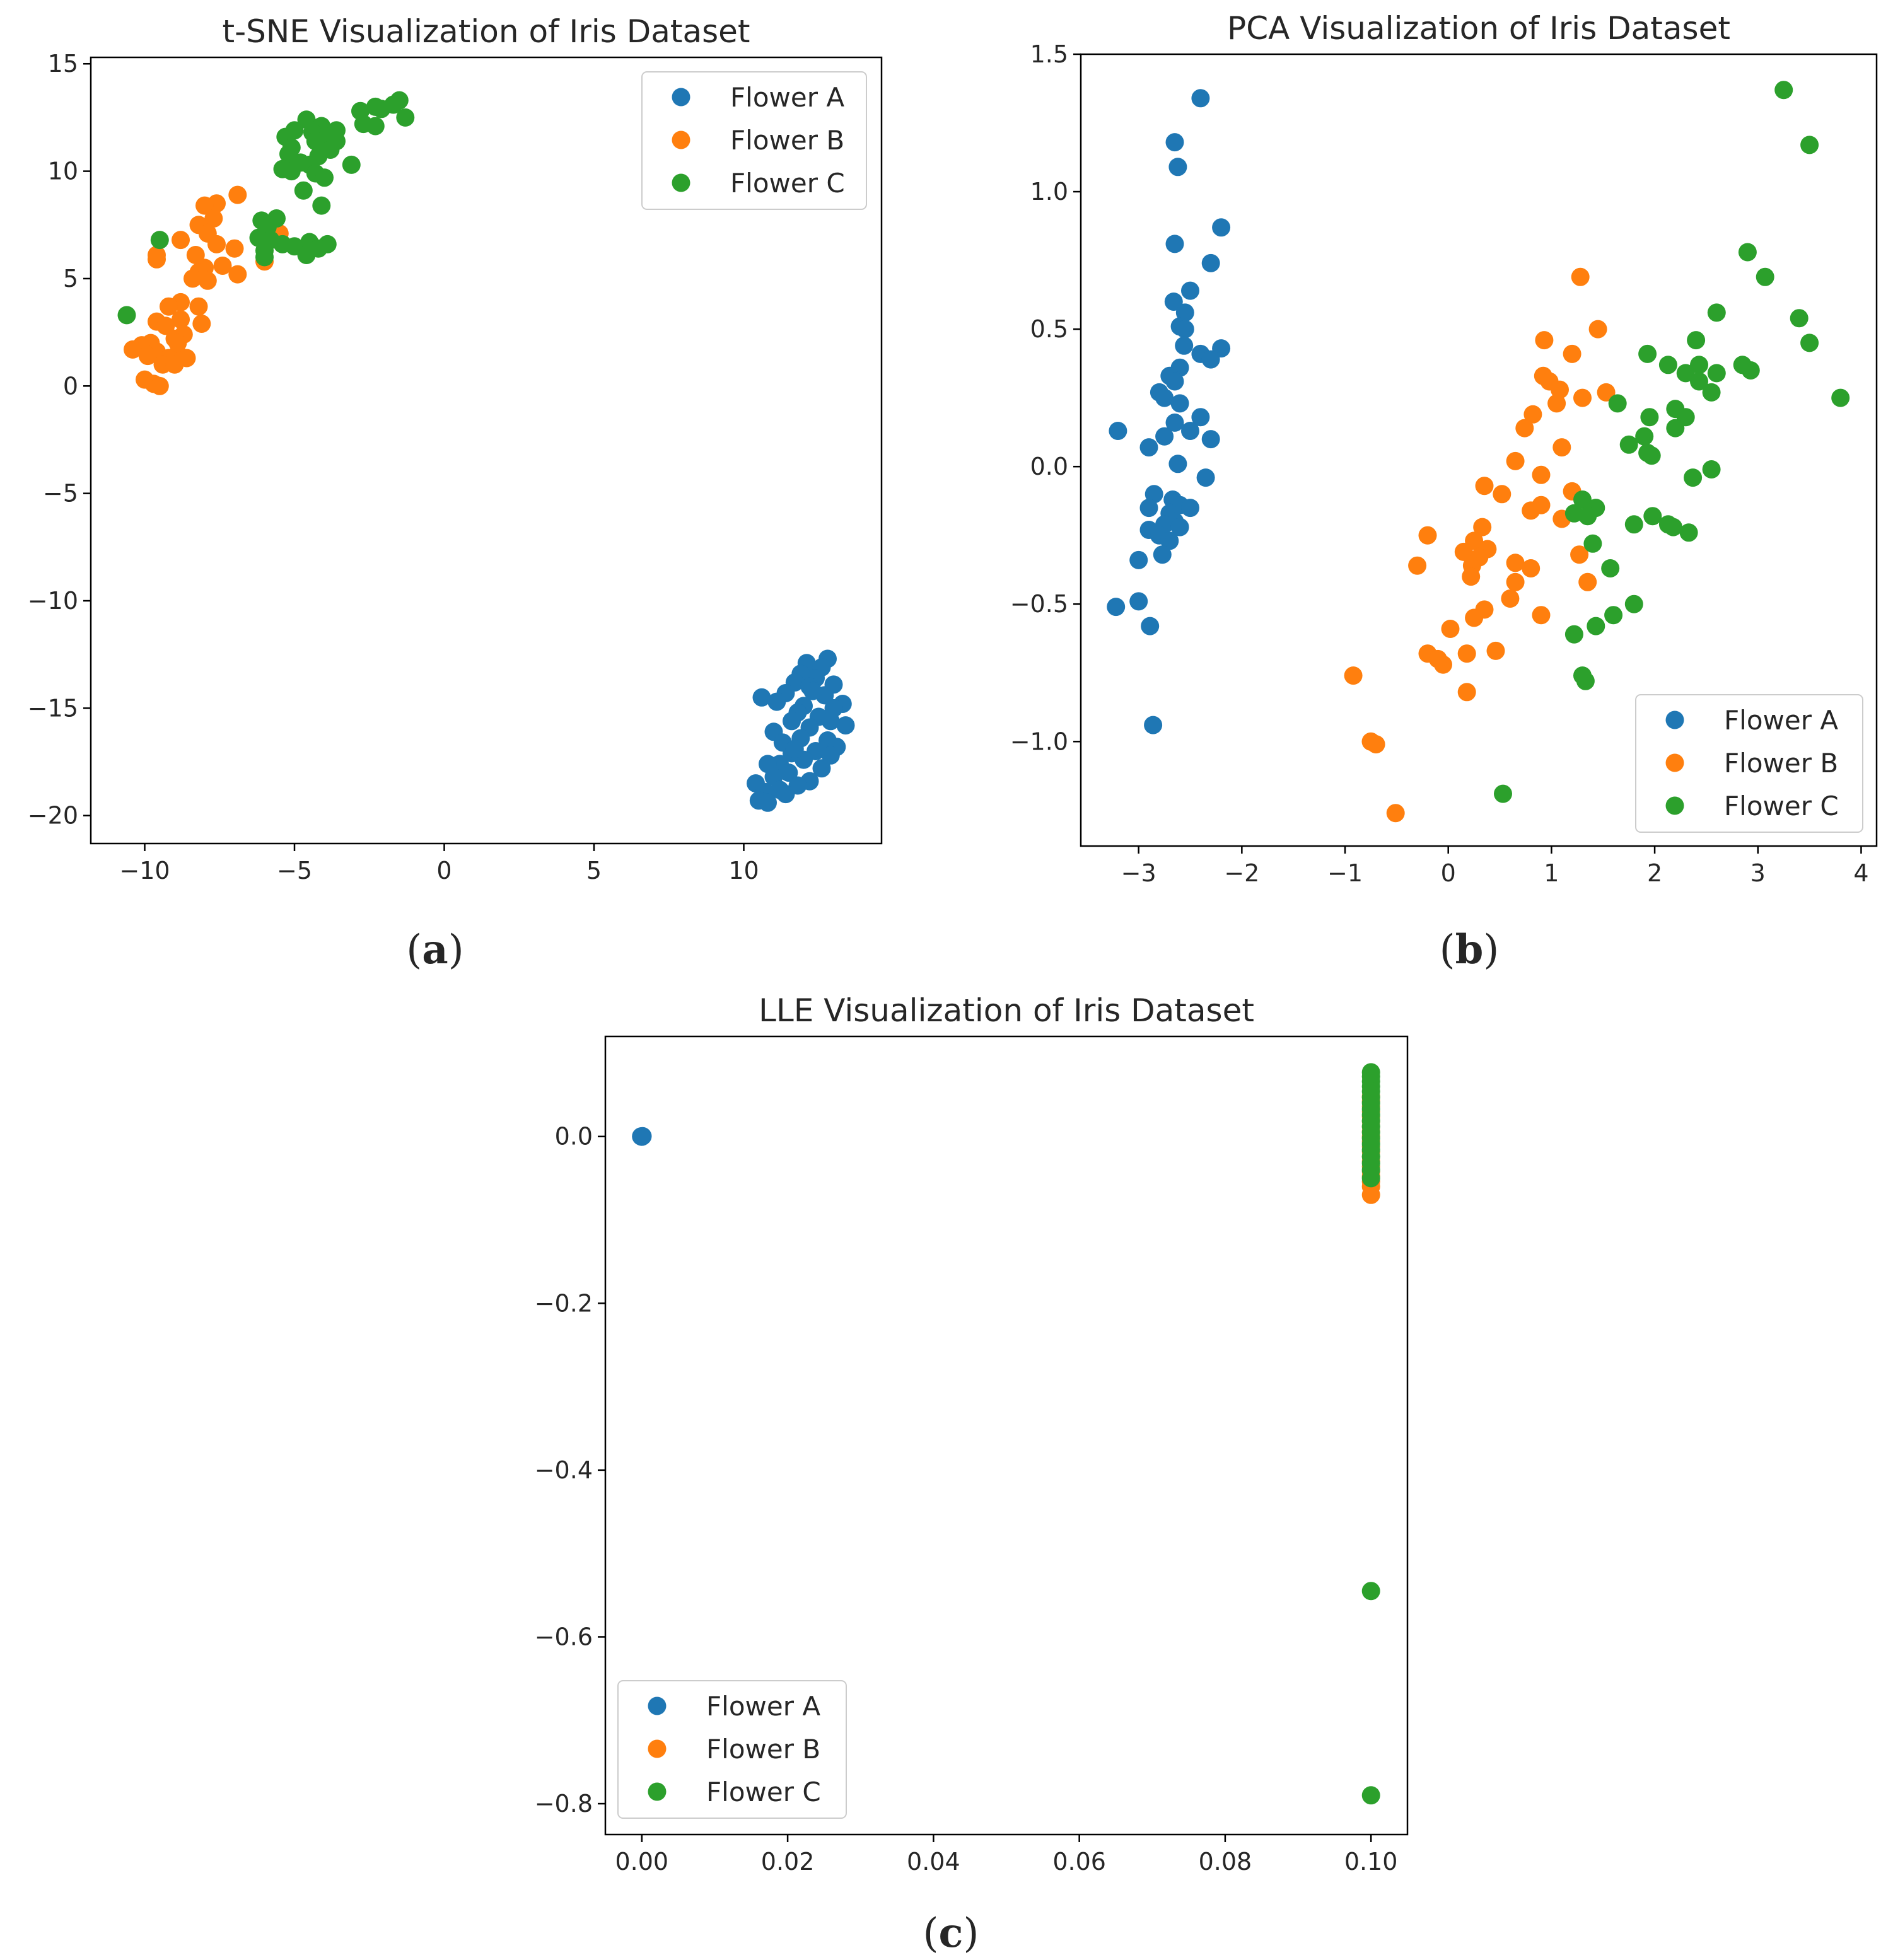 The height and width of the screenshot is (1960, 1893). Describe the element at coordinates (434, 950) in the screenshot. I see `tsne-caption: (a)` at that location.